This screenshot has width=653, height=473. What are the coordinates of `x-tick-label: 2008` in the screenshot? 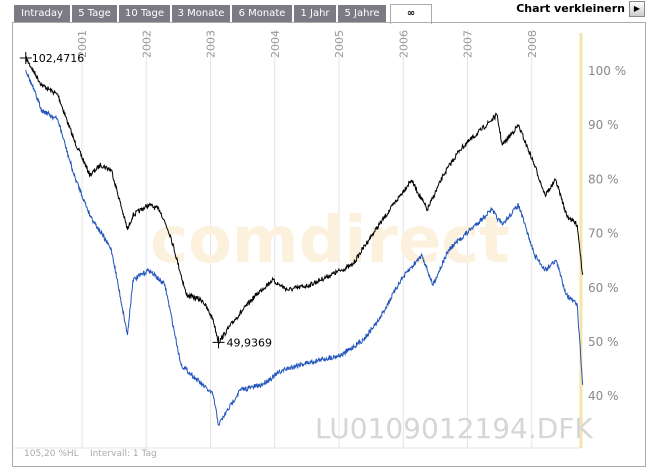 It's located at (532, 44).